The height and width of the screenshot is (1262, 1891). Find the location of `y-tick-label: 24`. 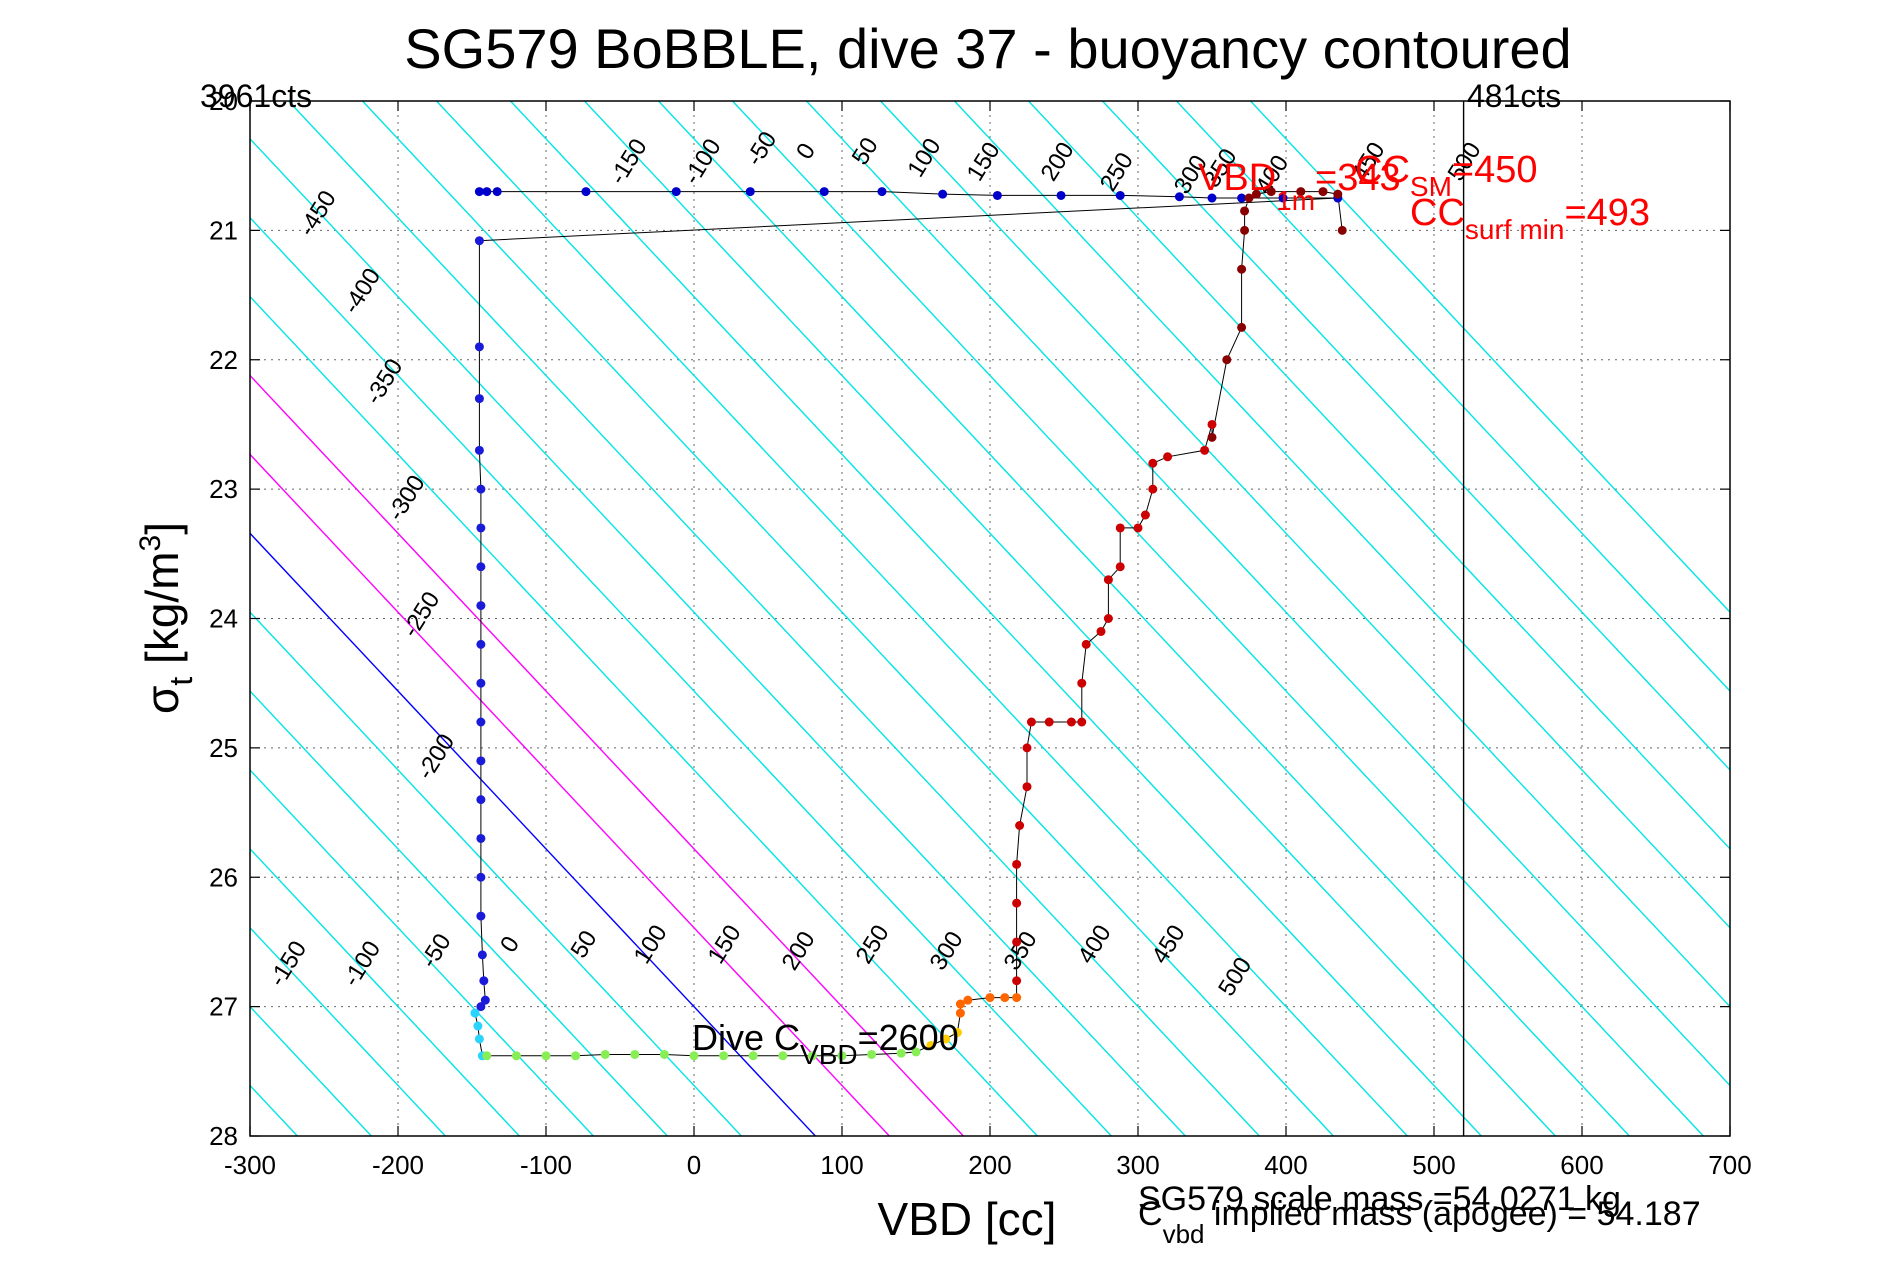

y-tick-label: 24 is located at coordinates (223, 619).